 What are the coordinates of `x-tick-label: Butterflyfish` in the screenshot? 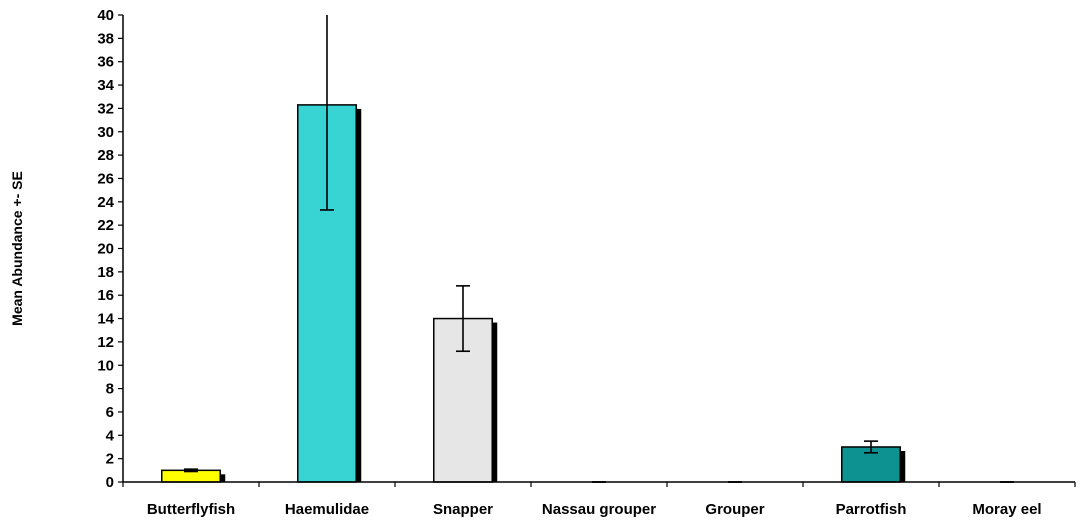 It's located at (191, 509).